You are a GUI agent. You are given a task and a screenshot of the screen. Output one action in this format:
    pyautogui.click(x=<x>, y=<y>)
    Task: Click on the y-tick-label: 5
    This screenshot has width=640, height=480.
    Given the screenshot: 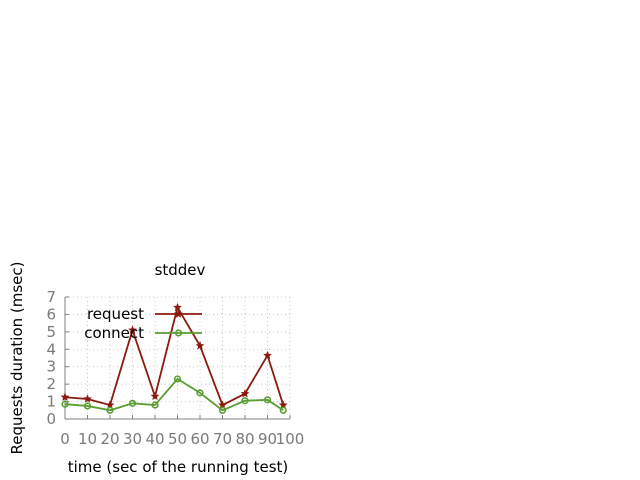 What is the action you would take?
    pyautogui.click(x=51, y=332)
    